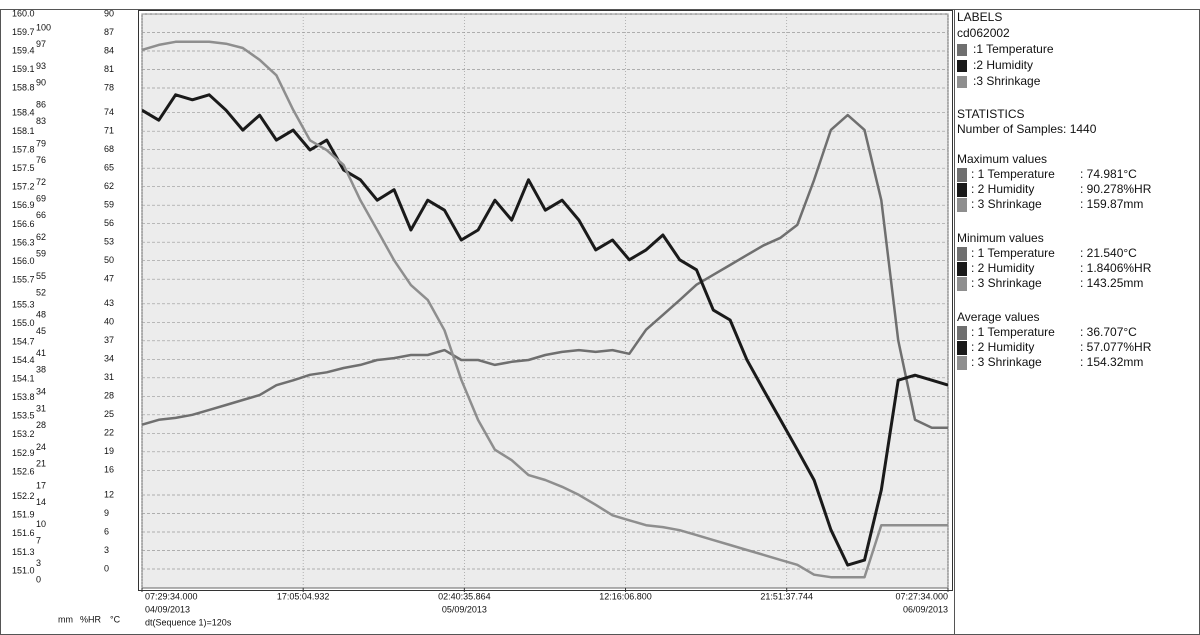 The image size is (1200, 635). Describe the element at coordinates (106, 568) in the screenshot. I see `y3-tick-label: 0` at that location.